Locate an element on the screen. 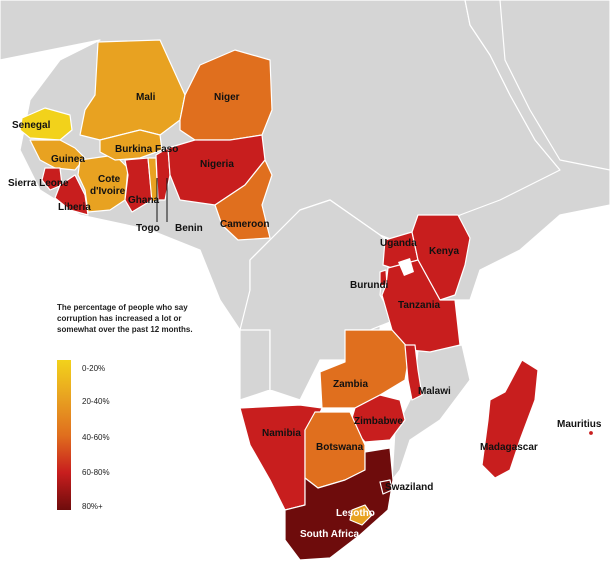  country-south-africa is located at coordinates (339, 504).